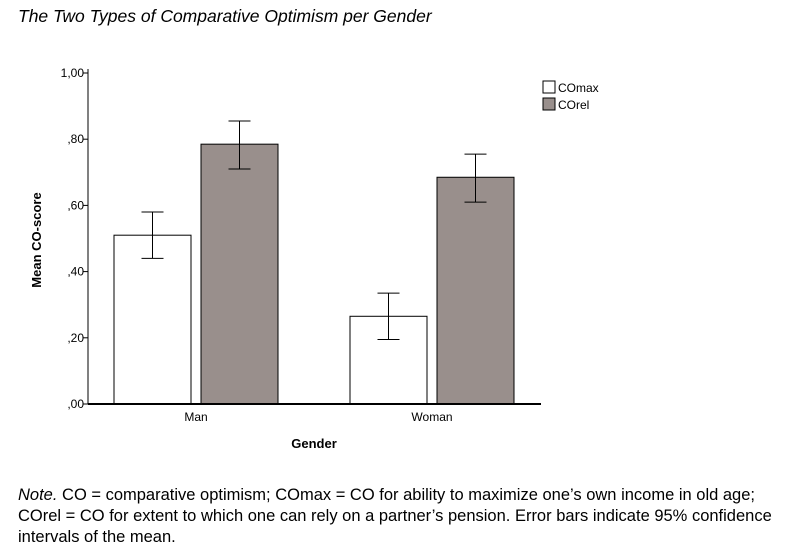 This screenshot has height=553, width=786. Describe the element at coordinates (75, 139) in the screenshot. I see `y-tick-label: ,80` at that location.